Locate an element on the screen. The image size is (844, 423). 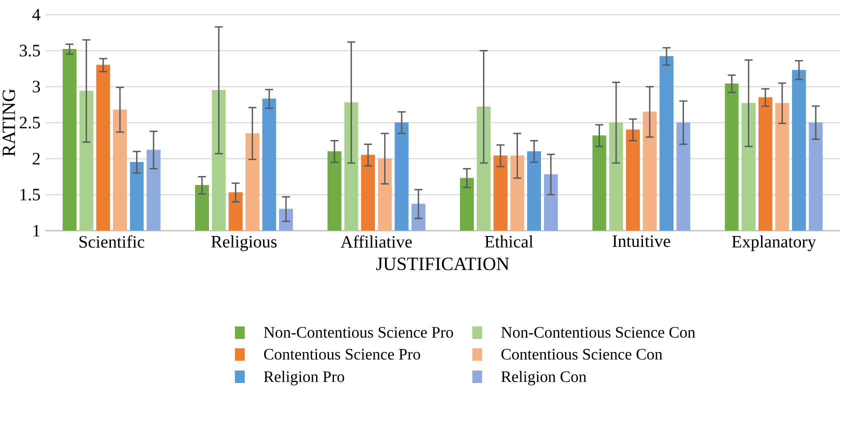
x-axis-title: JUSTIFICATION is located at coordinates (443, 264).